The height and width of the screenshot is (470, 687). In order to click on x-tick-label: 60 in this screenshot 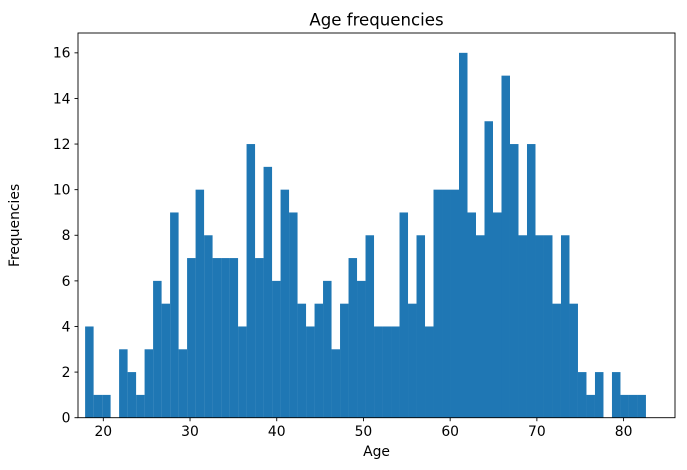, I will do `click(450, 432)`.